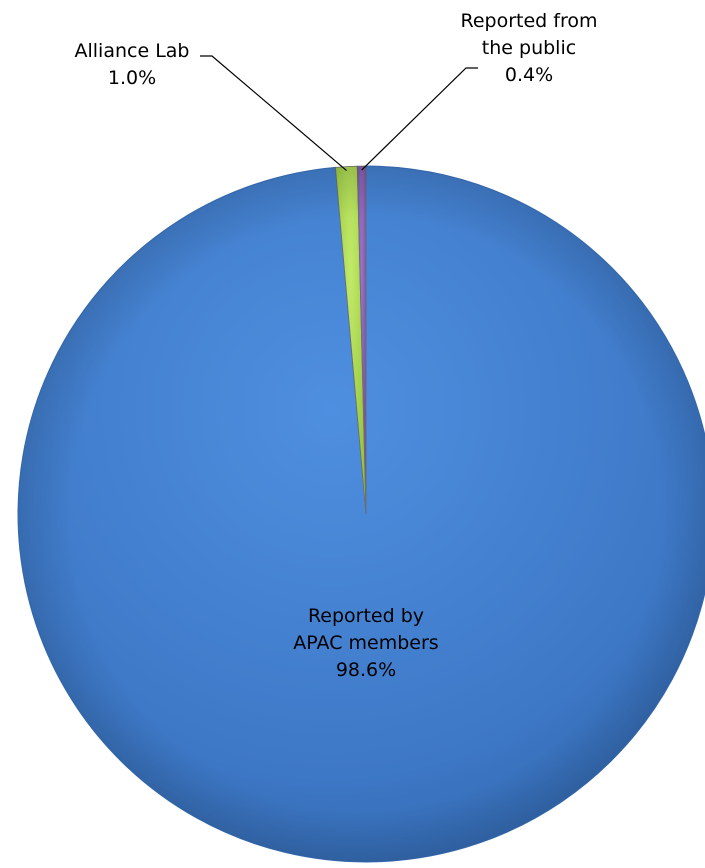 This screenshot has width=705, height=868. Describe the element at coordinates (419, 119) in the screenshot. I see `leader-line-public` at that location.